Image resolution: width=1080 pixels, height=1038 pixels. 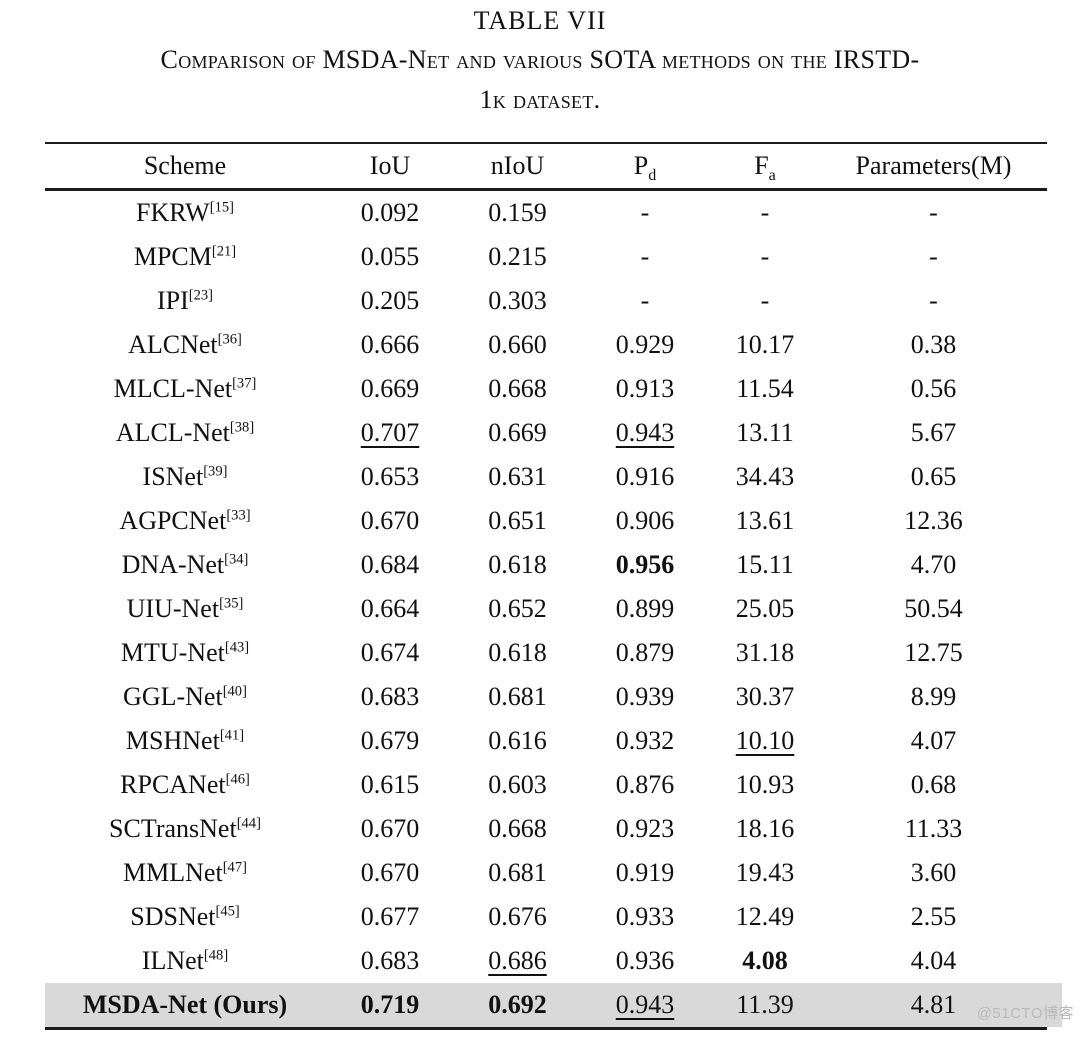 I want to click on reference-superscript: [38], so click(x=242, y=427).